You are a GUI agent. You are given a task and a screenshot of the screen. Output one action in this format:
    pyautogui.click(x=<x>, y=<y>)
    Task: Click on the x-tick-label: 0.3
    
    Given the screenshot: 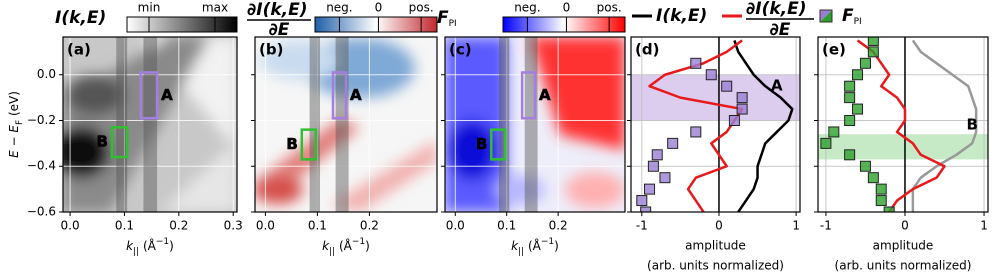 What is the action you would take?
    pyautogui.click(x=233, y=226)
    